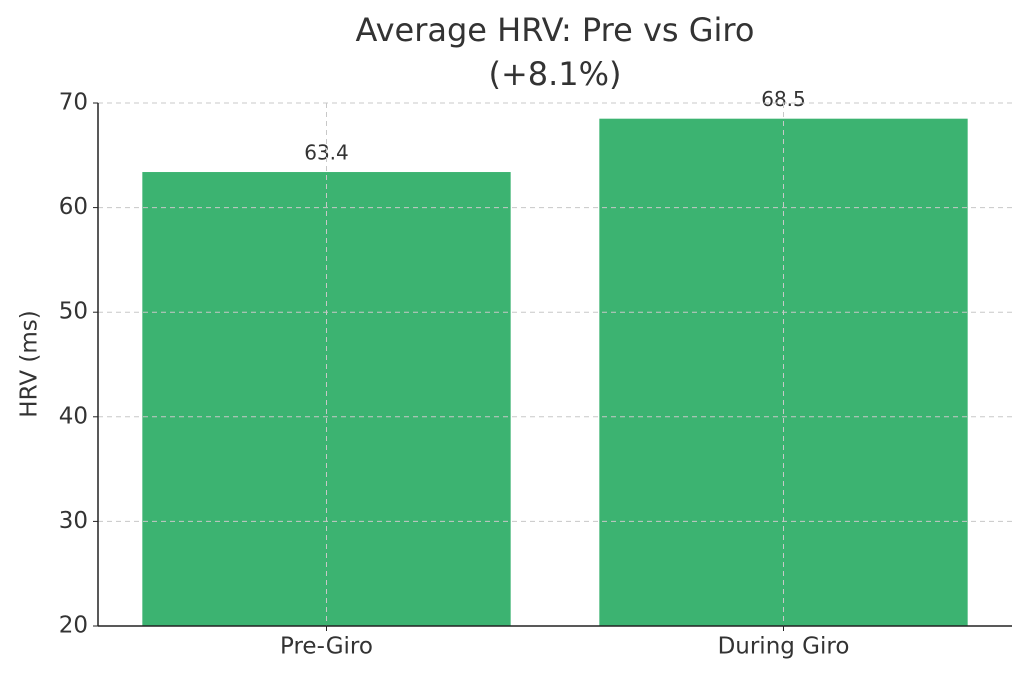  Describe the element at coordinates (73, 312) in the screenshot. I see `y-tick-label: 50` at that location.